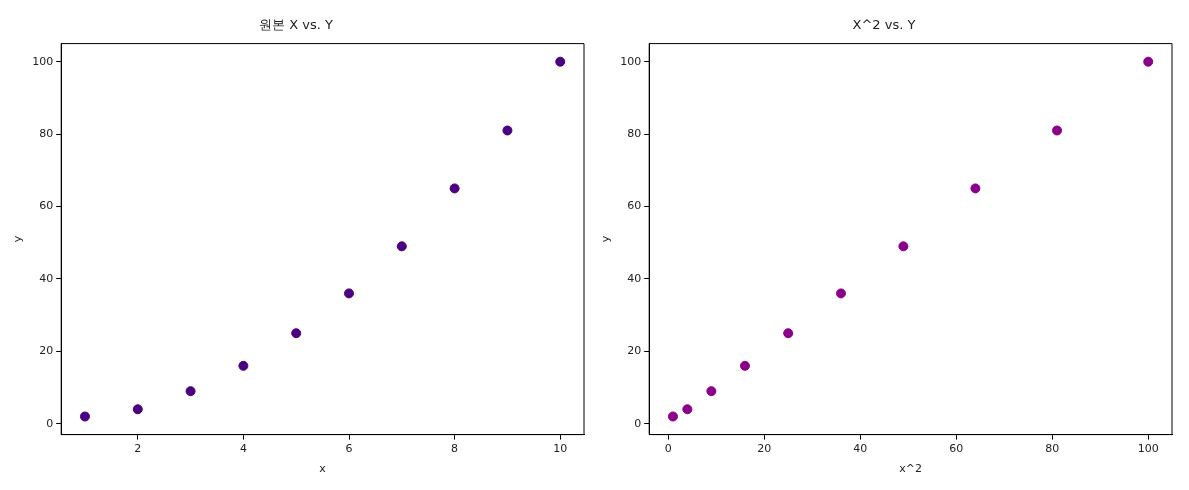 The height and width of the screenshot is (490, 1189). What do you see at coordinates (764, 449) in the screenshot?
I see `x-tick-label: 20` at bounding box center [764, 449].